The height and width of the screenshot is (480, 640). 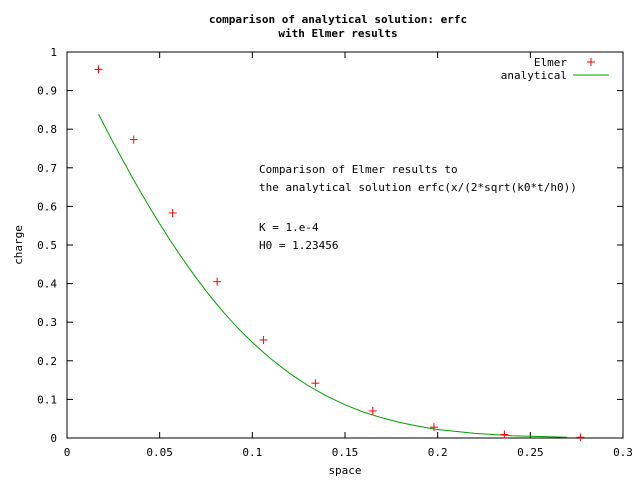 I want to click on x-tick-label: 0.05, so click(x=159, y=452).